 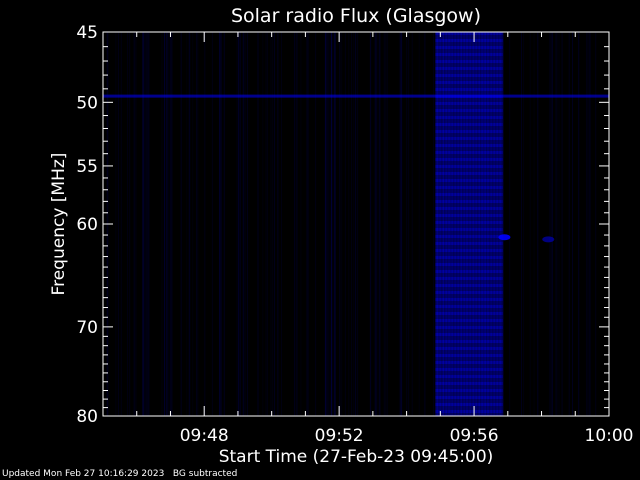 What do you see at coordinates (87, 225) in the screenshot?
I see `y-tick-label: 60` at bounding box center [87, 225].